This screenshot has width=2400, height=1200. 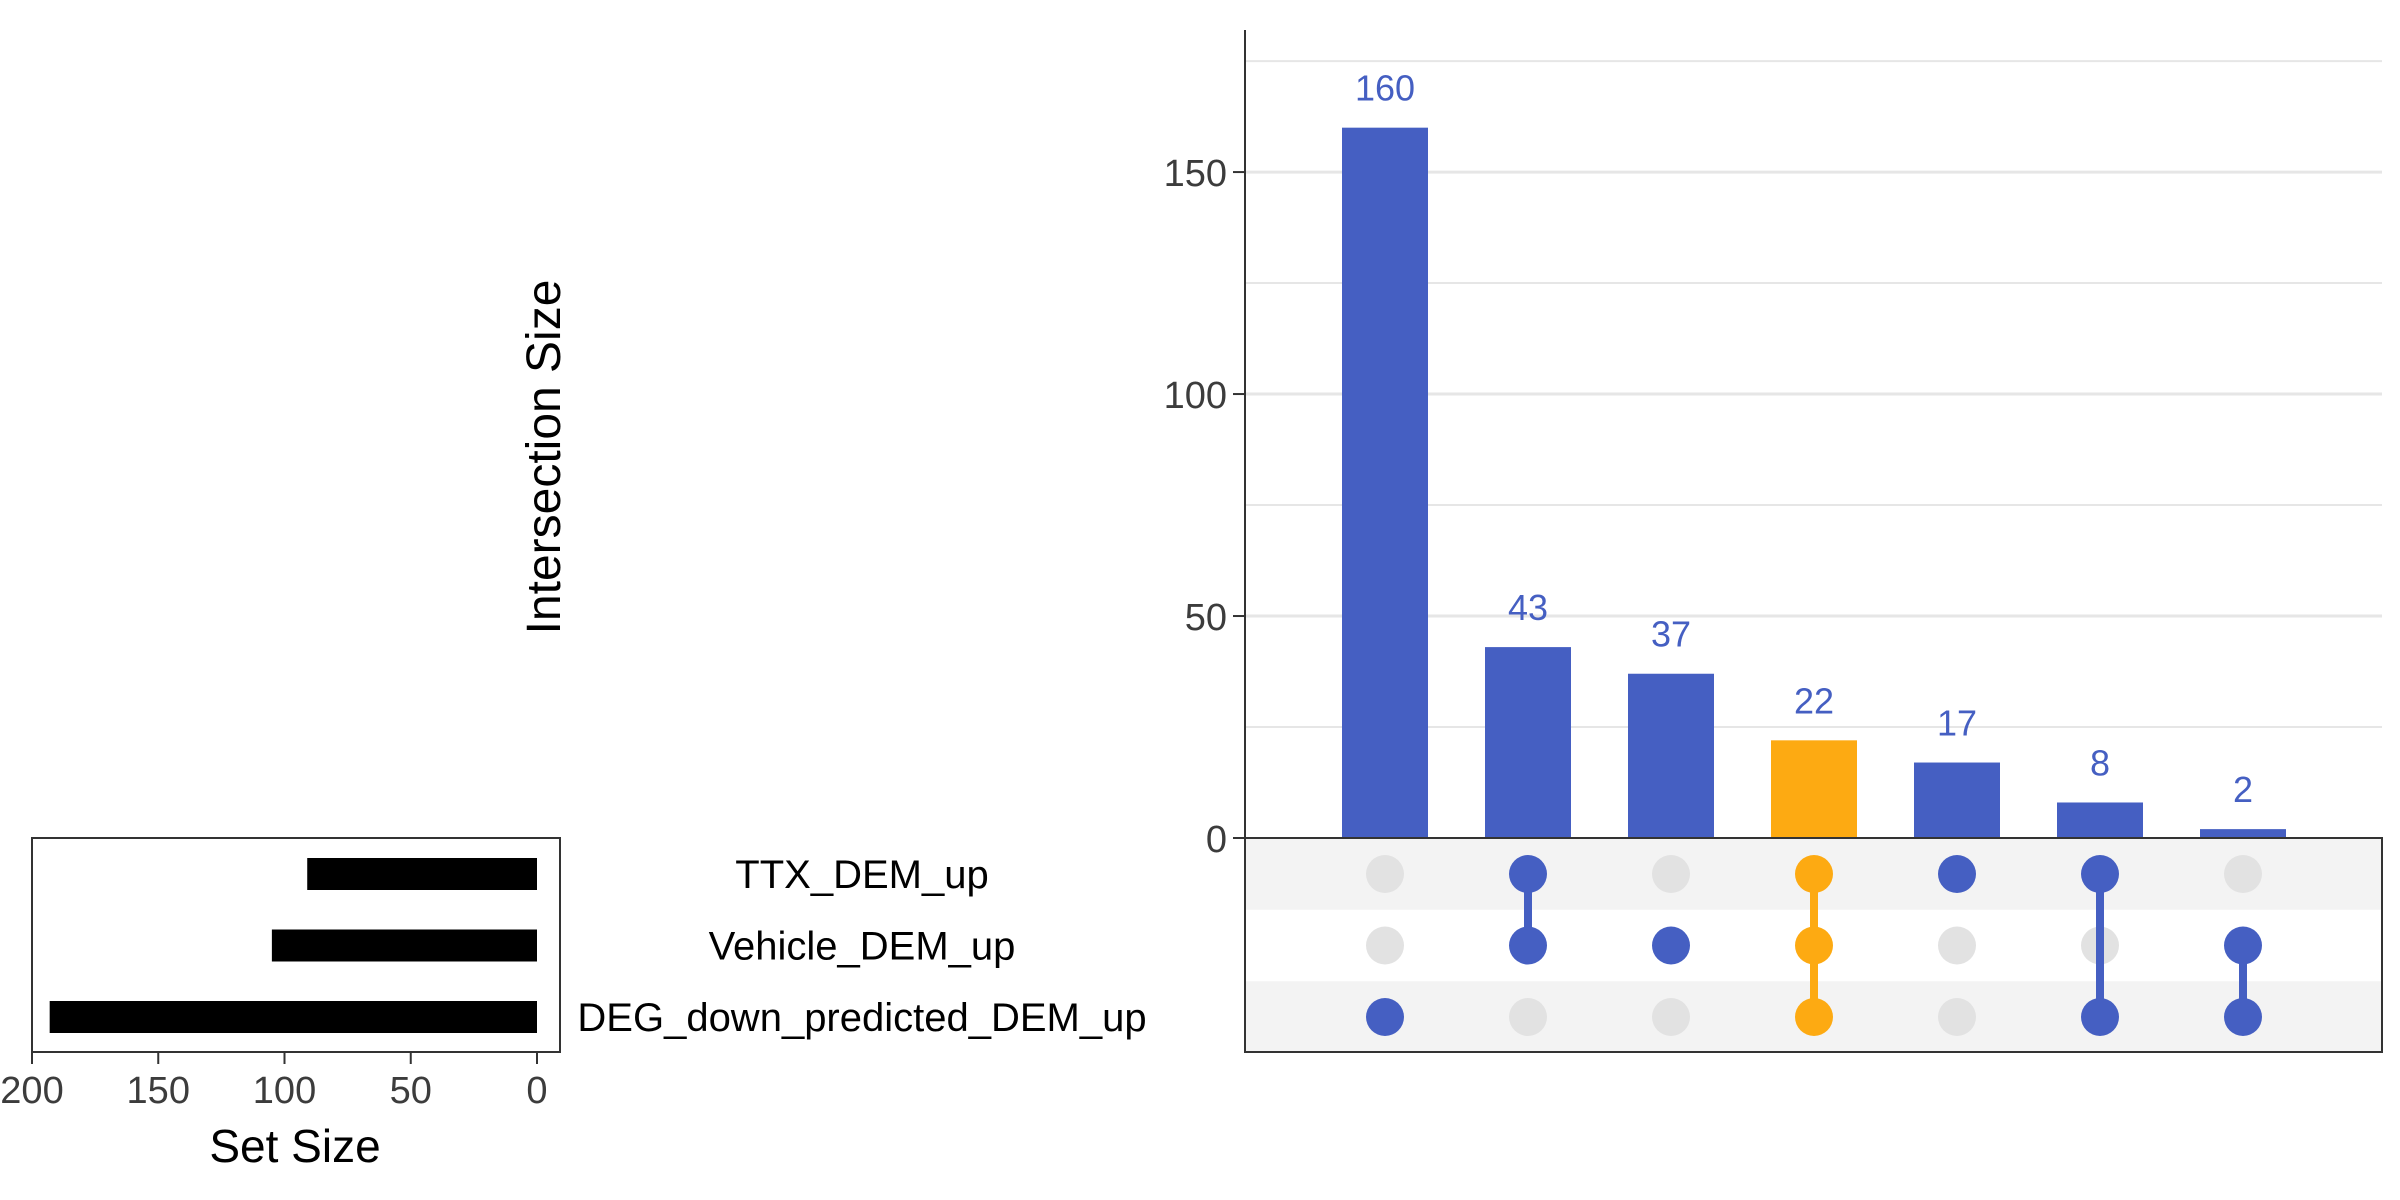 What do you see at coordinates (1671, 634) in the screenshot?
I see `bar-value-label: 37` at bounding box center [1671, 634].